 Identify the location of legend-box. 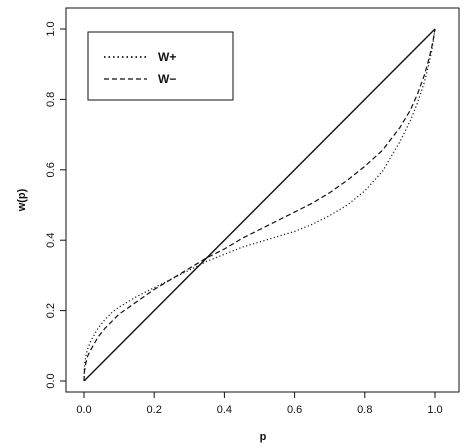
(160, 66).